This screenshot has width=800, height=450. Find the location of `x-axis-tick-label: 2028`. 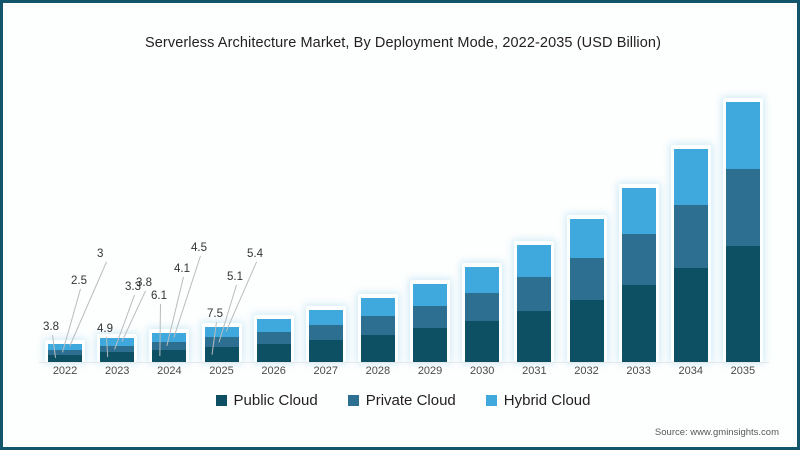

x-axis-tick-label: 2028 is located at coordinates (378, 371).